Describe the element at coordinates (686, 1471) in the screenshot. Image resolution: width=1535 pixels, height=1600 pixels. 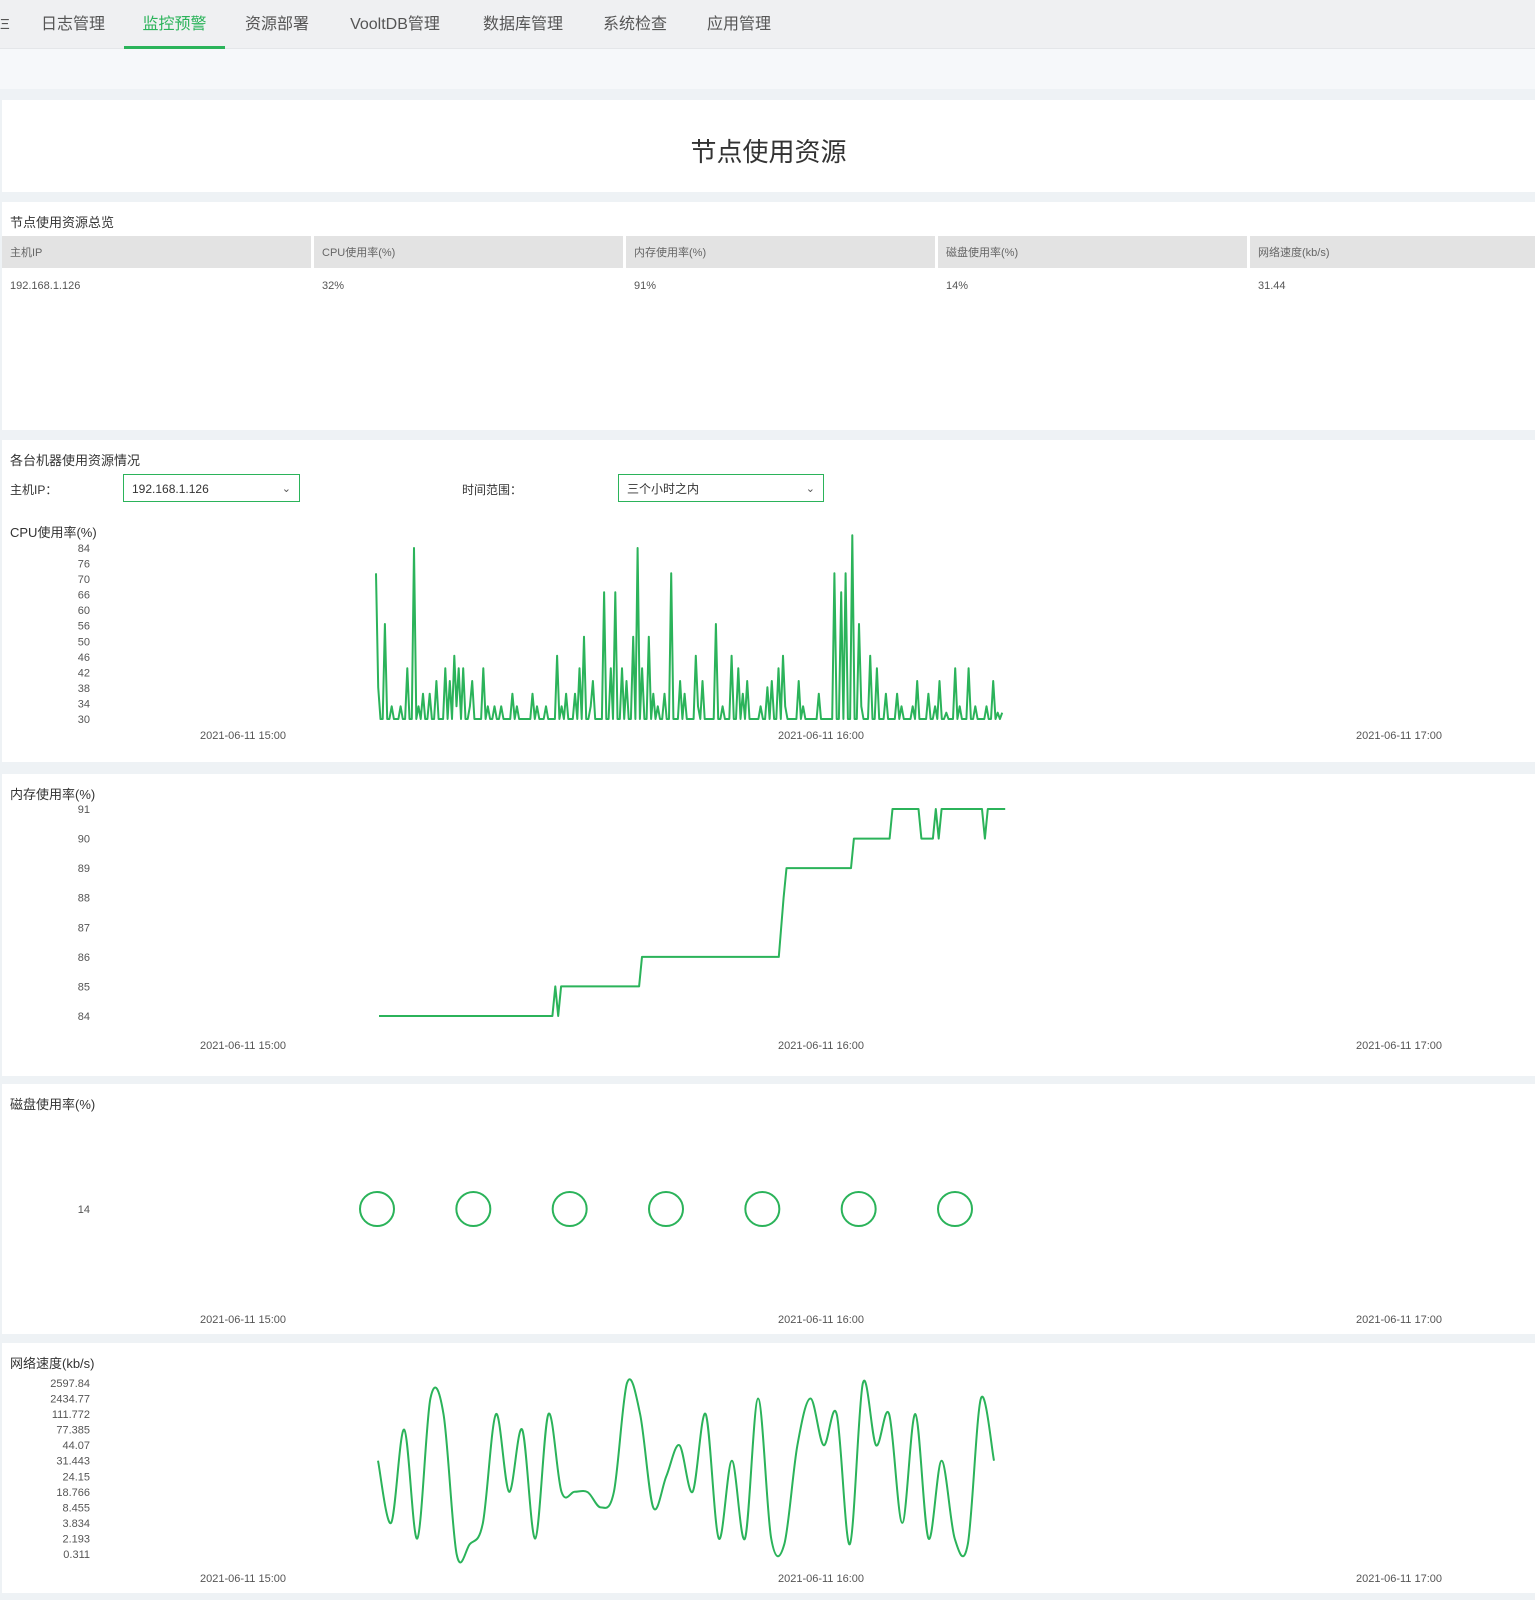
I see `network-series-line` at that location.